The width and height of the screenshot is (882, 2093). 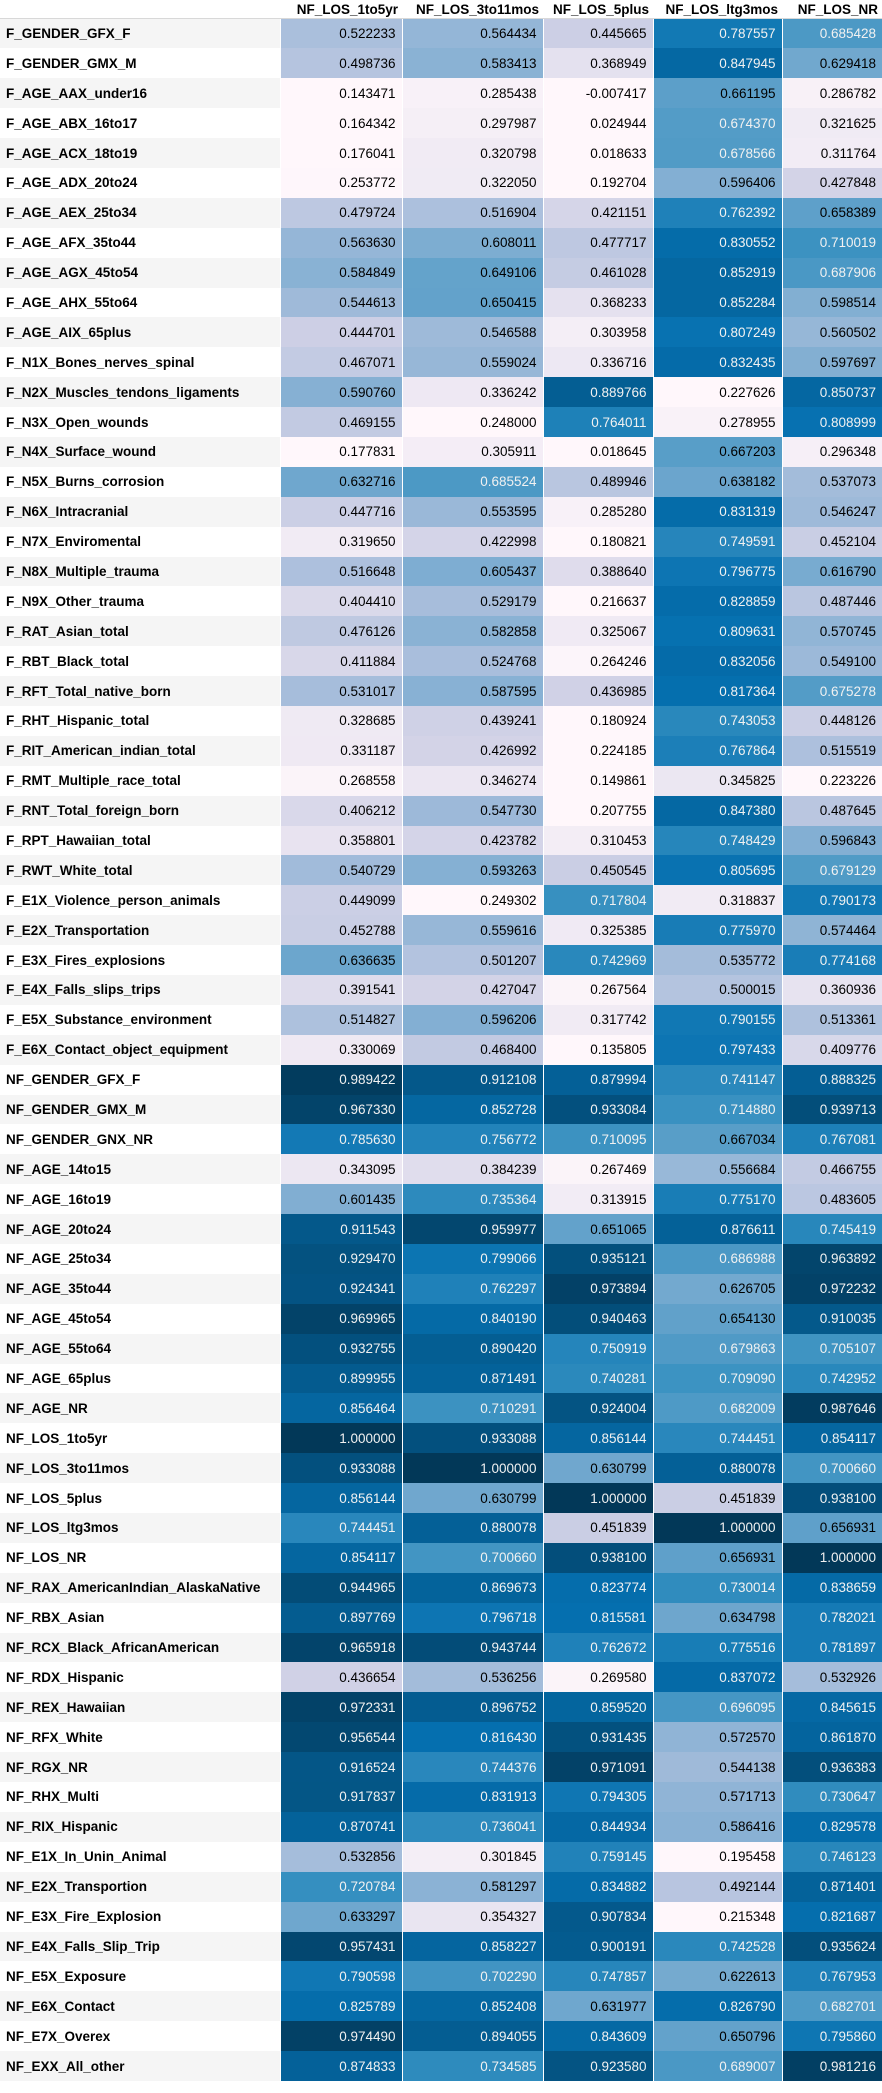 I want to click on table-cell: 0.879994, so click(x=597, y=1079).